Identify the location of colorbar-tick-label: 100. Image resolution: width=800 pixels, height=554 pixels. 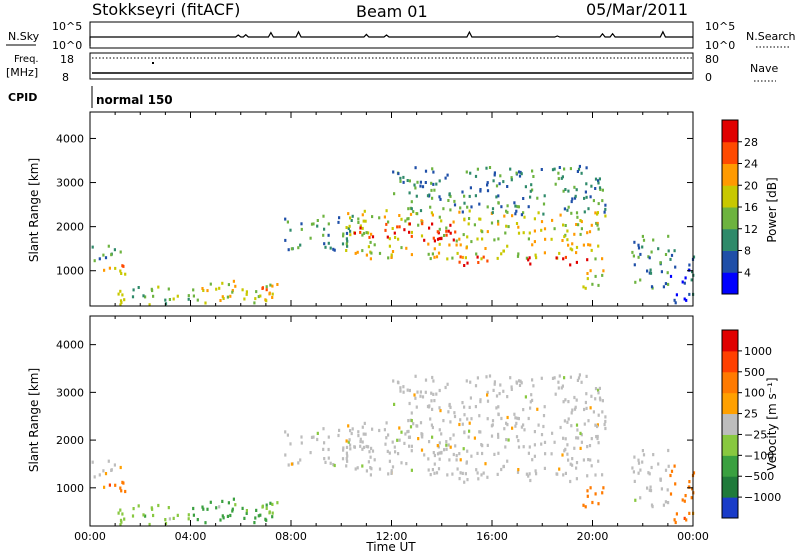
(754, 393).